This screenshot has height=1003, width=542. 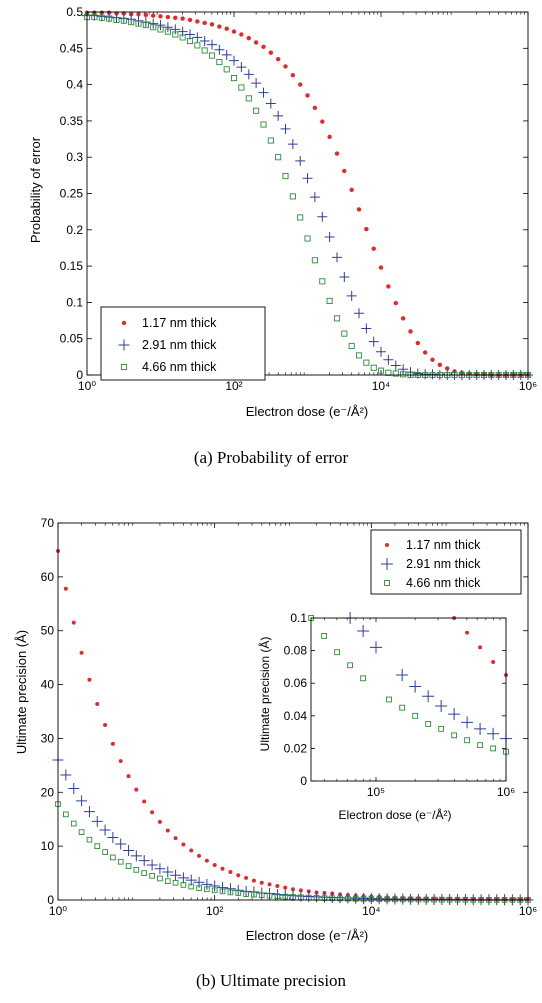 I want to click on A-x-tick-label: 10⁴, so click(x=381, y=386).